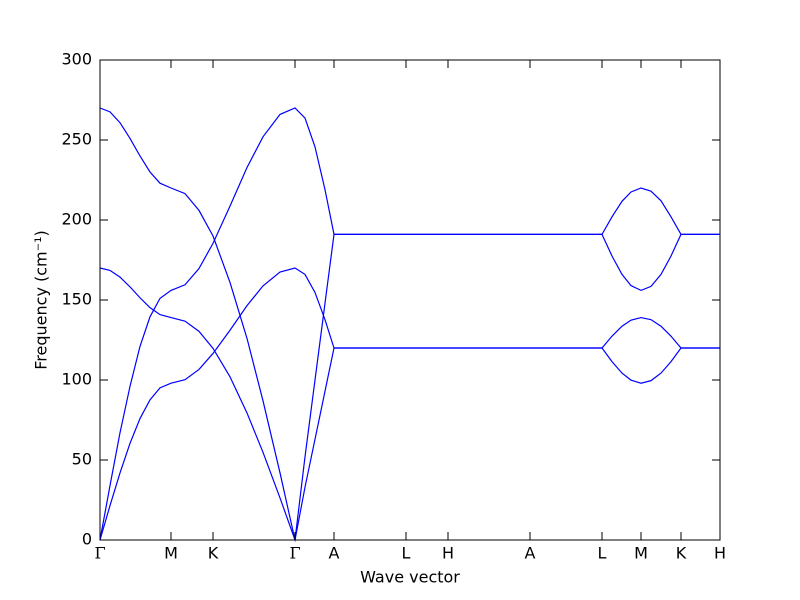 This screenshot has height=600, width=800. Describe the element at coordinates (82, 459) in the screenshot. I see `y-tick-label: 50` at that location.